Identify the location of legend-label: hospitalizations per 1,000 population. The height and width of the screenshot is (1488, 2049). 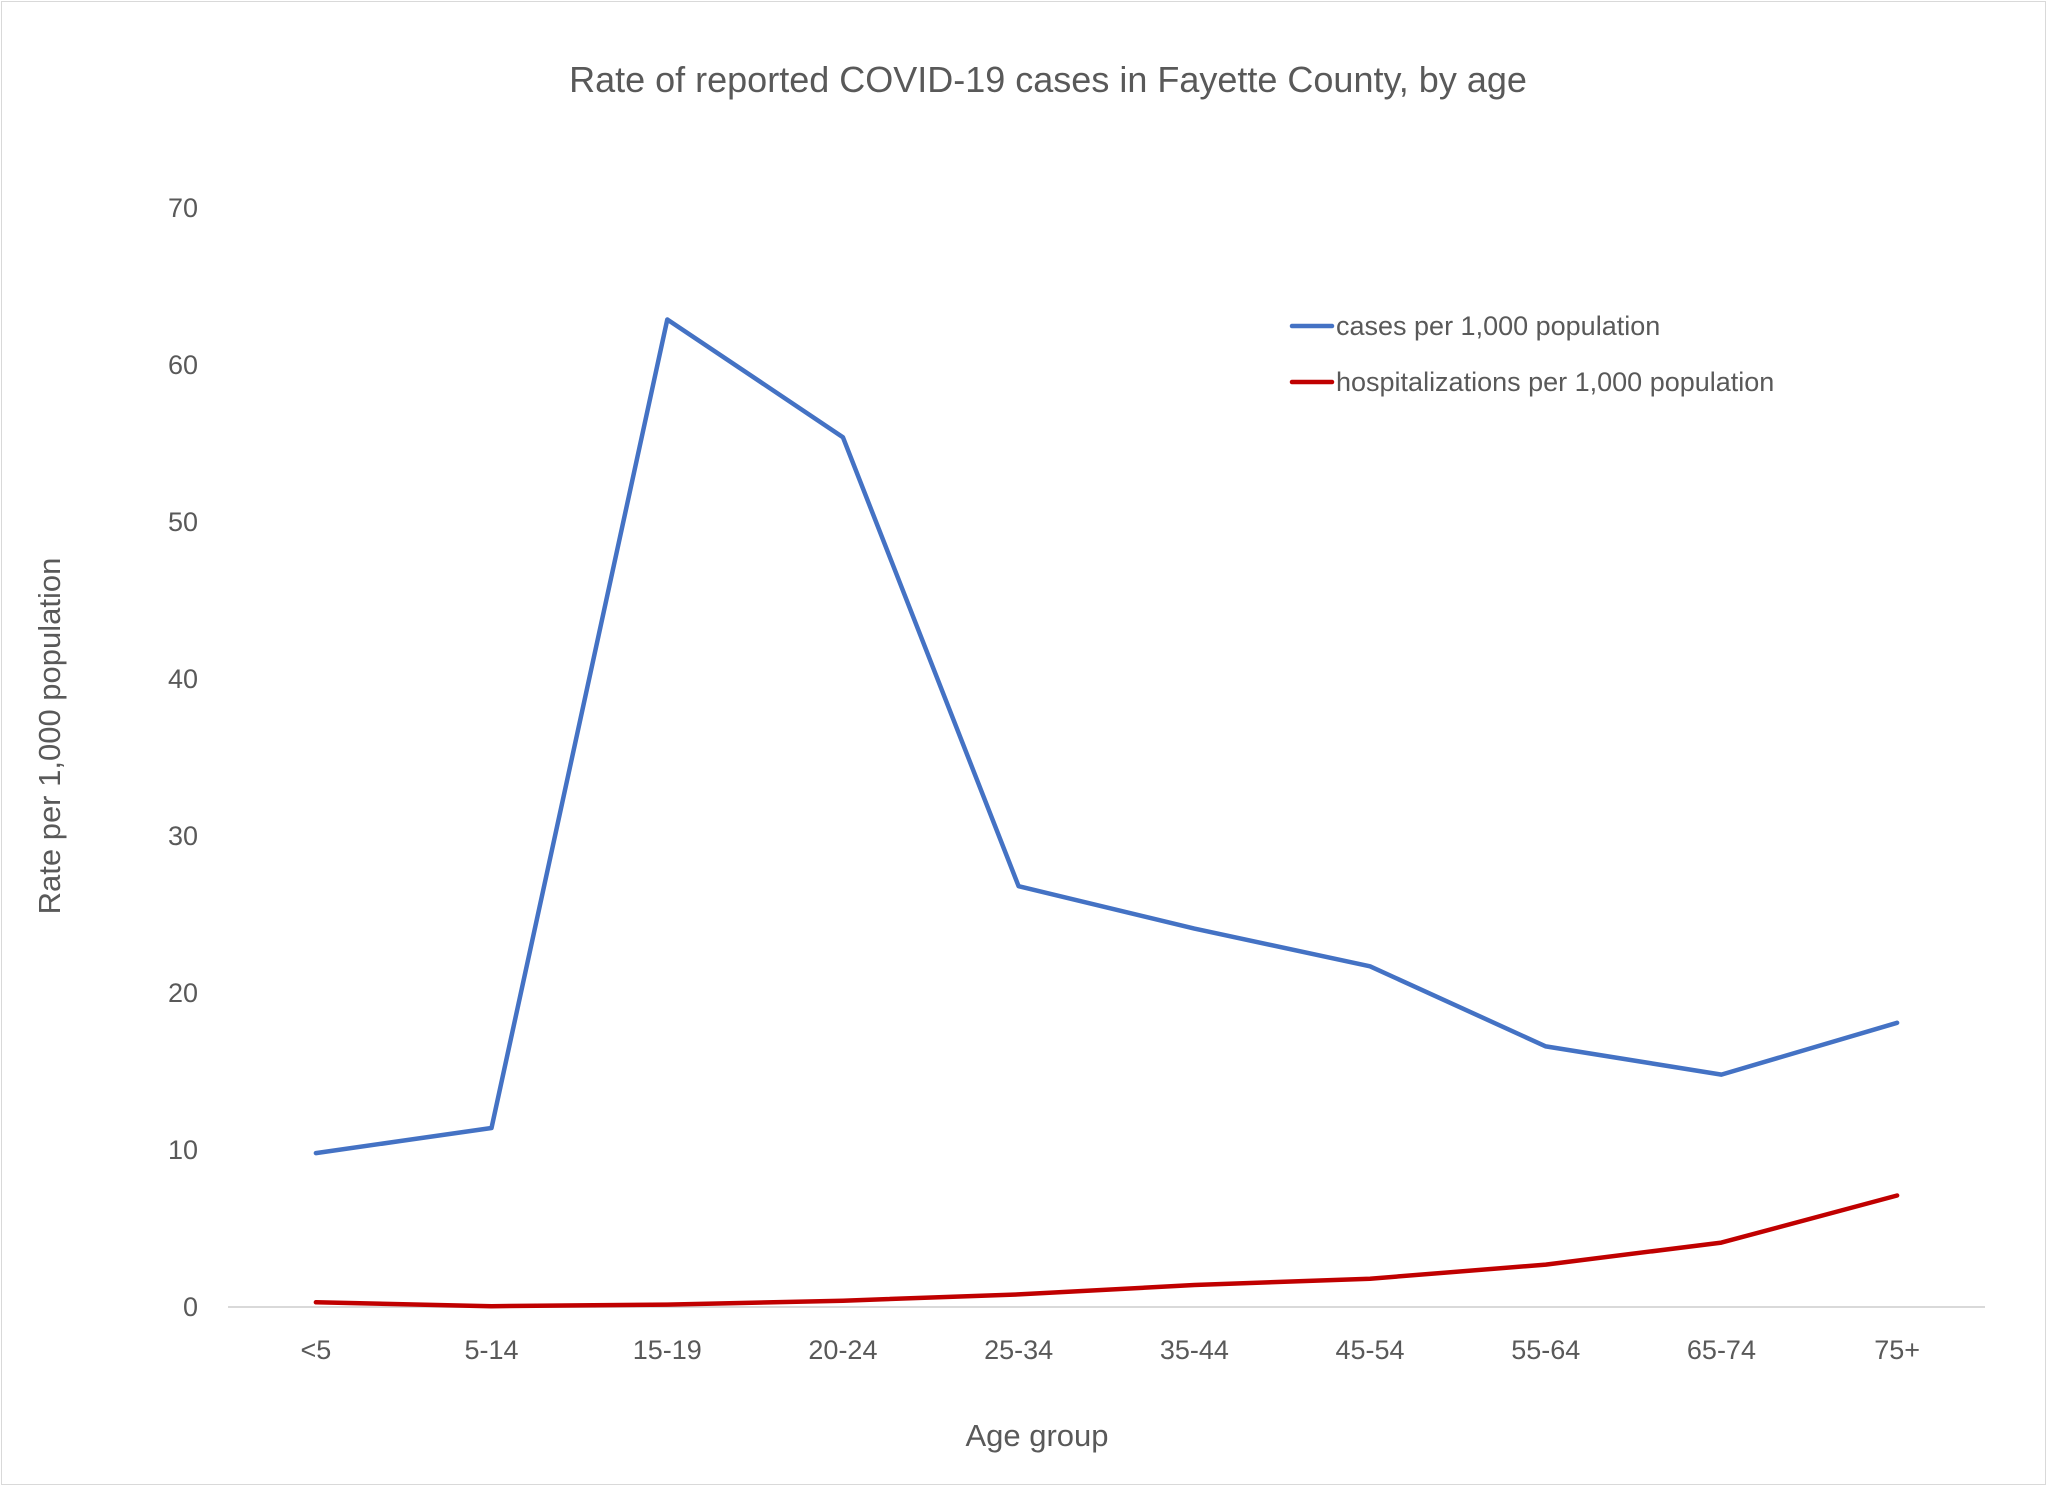
(1555, 382).